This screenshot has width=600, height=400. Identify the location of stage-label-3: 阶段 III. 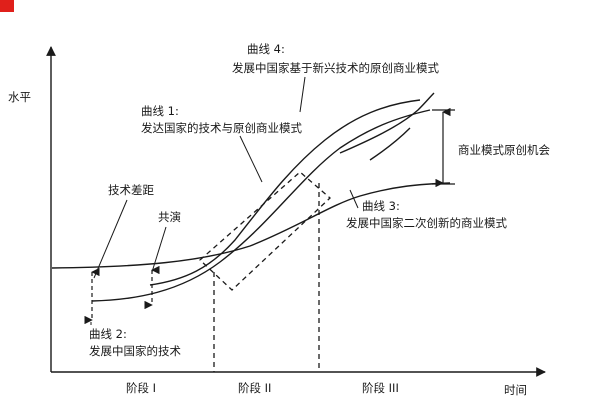
(380, 388).